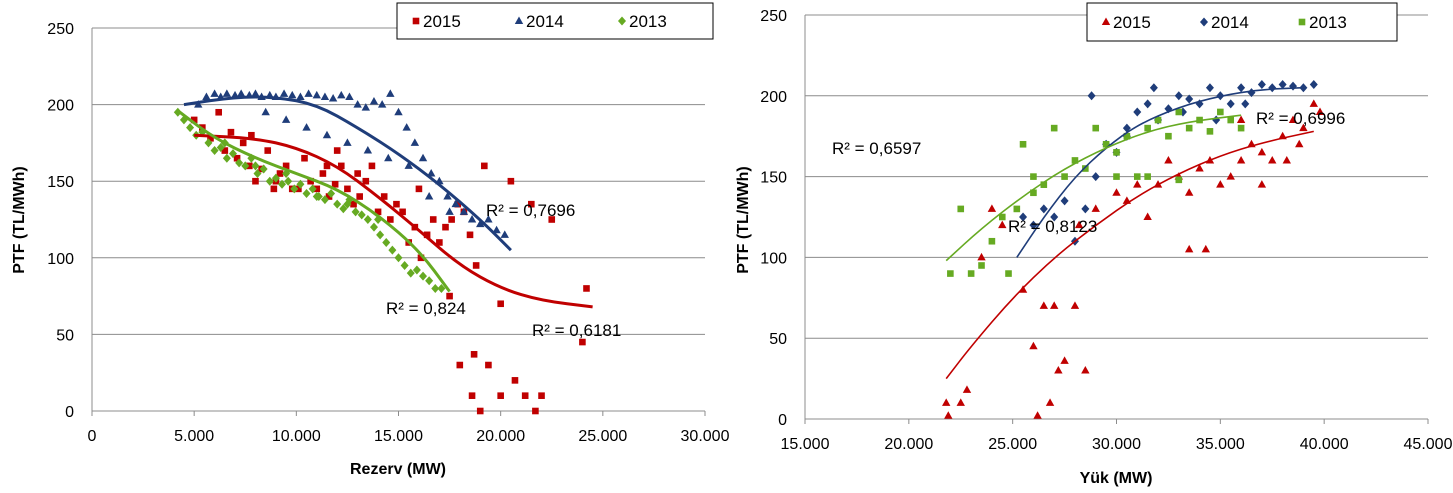 The width and height of the screenshot is (1453, 493). I want to click on legend-label: 2015, so click(1132, 22).